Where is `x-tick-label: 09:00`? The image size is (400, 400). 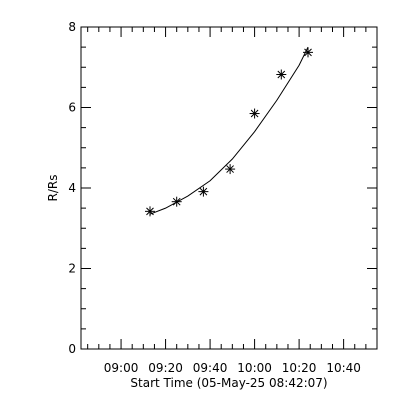 x-tick-label: 09:00 is located at coordinates (121, 368).